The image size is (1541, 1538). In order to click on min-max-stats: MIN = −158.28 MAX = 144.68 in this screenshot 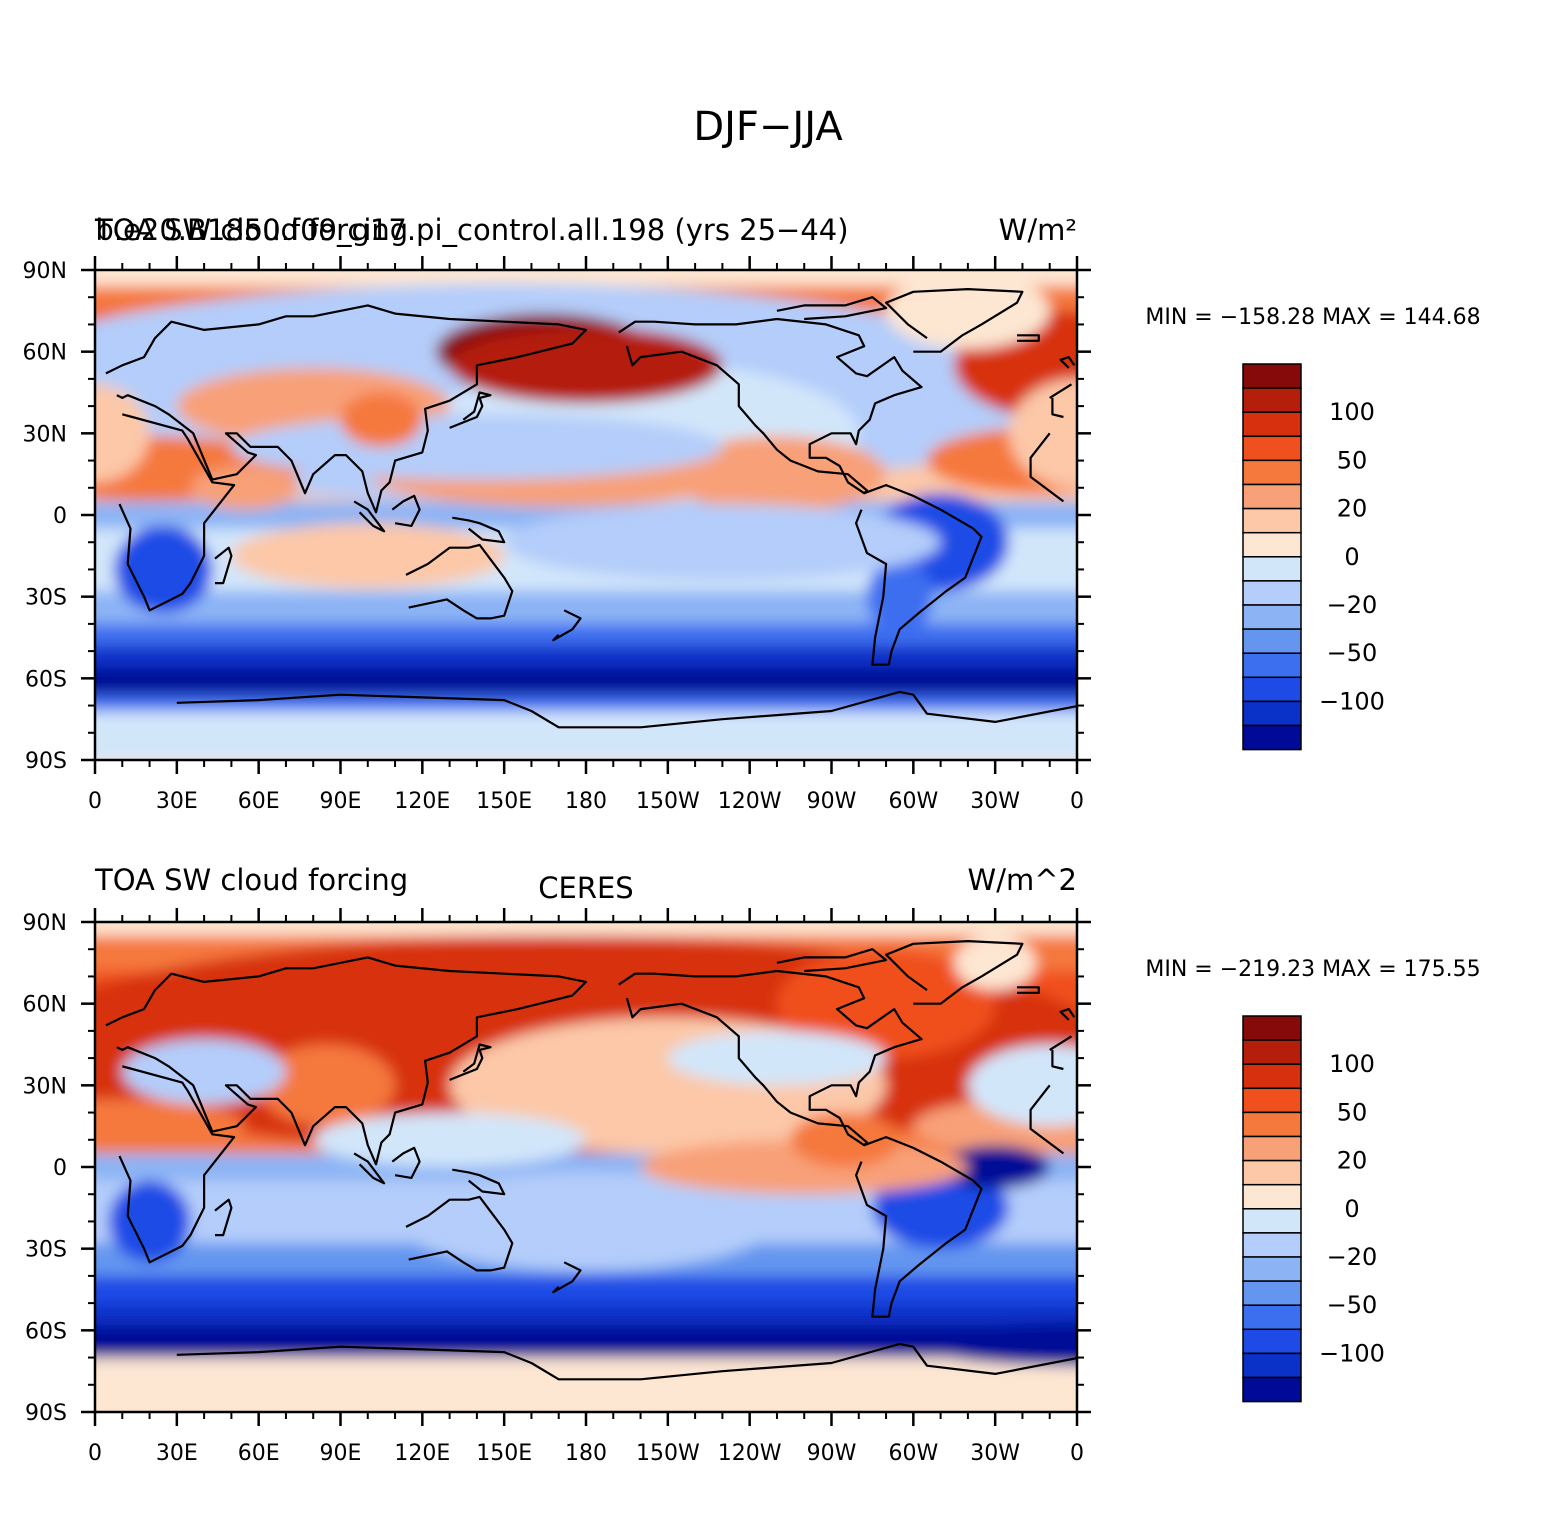, I will do `click(1312, 317)`.